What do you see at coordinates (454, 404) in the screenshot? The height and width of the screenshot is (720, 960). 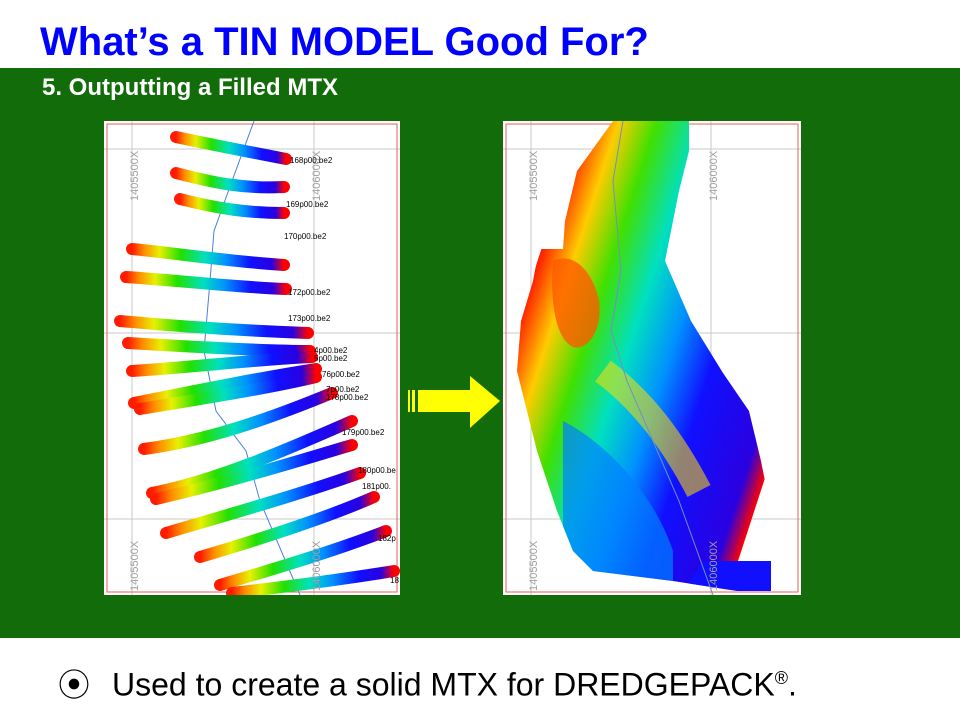 I see `right-arrow-icon` at bounding box center [454, 404].